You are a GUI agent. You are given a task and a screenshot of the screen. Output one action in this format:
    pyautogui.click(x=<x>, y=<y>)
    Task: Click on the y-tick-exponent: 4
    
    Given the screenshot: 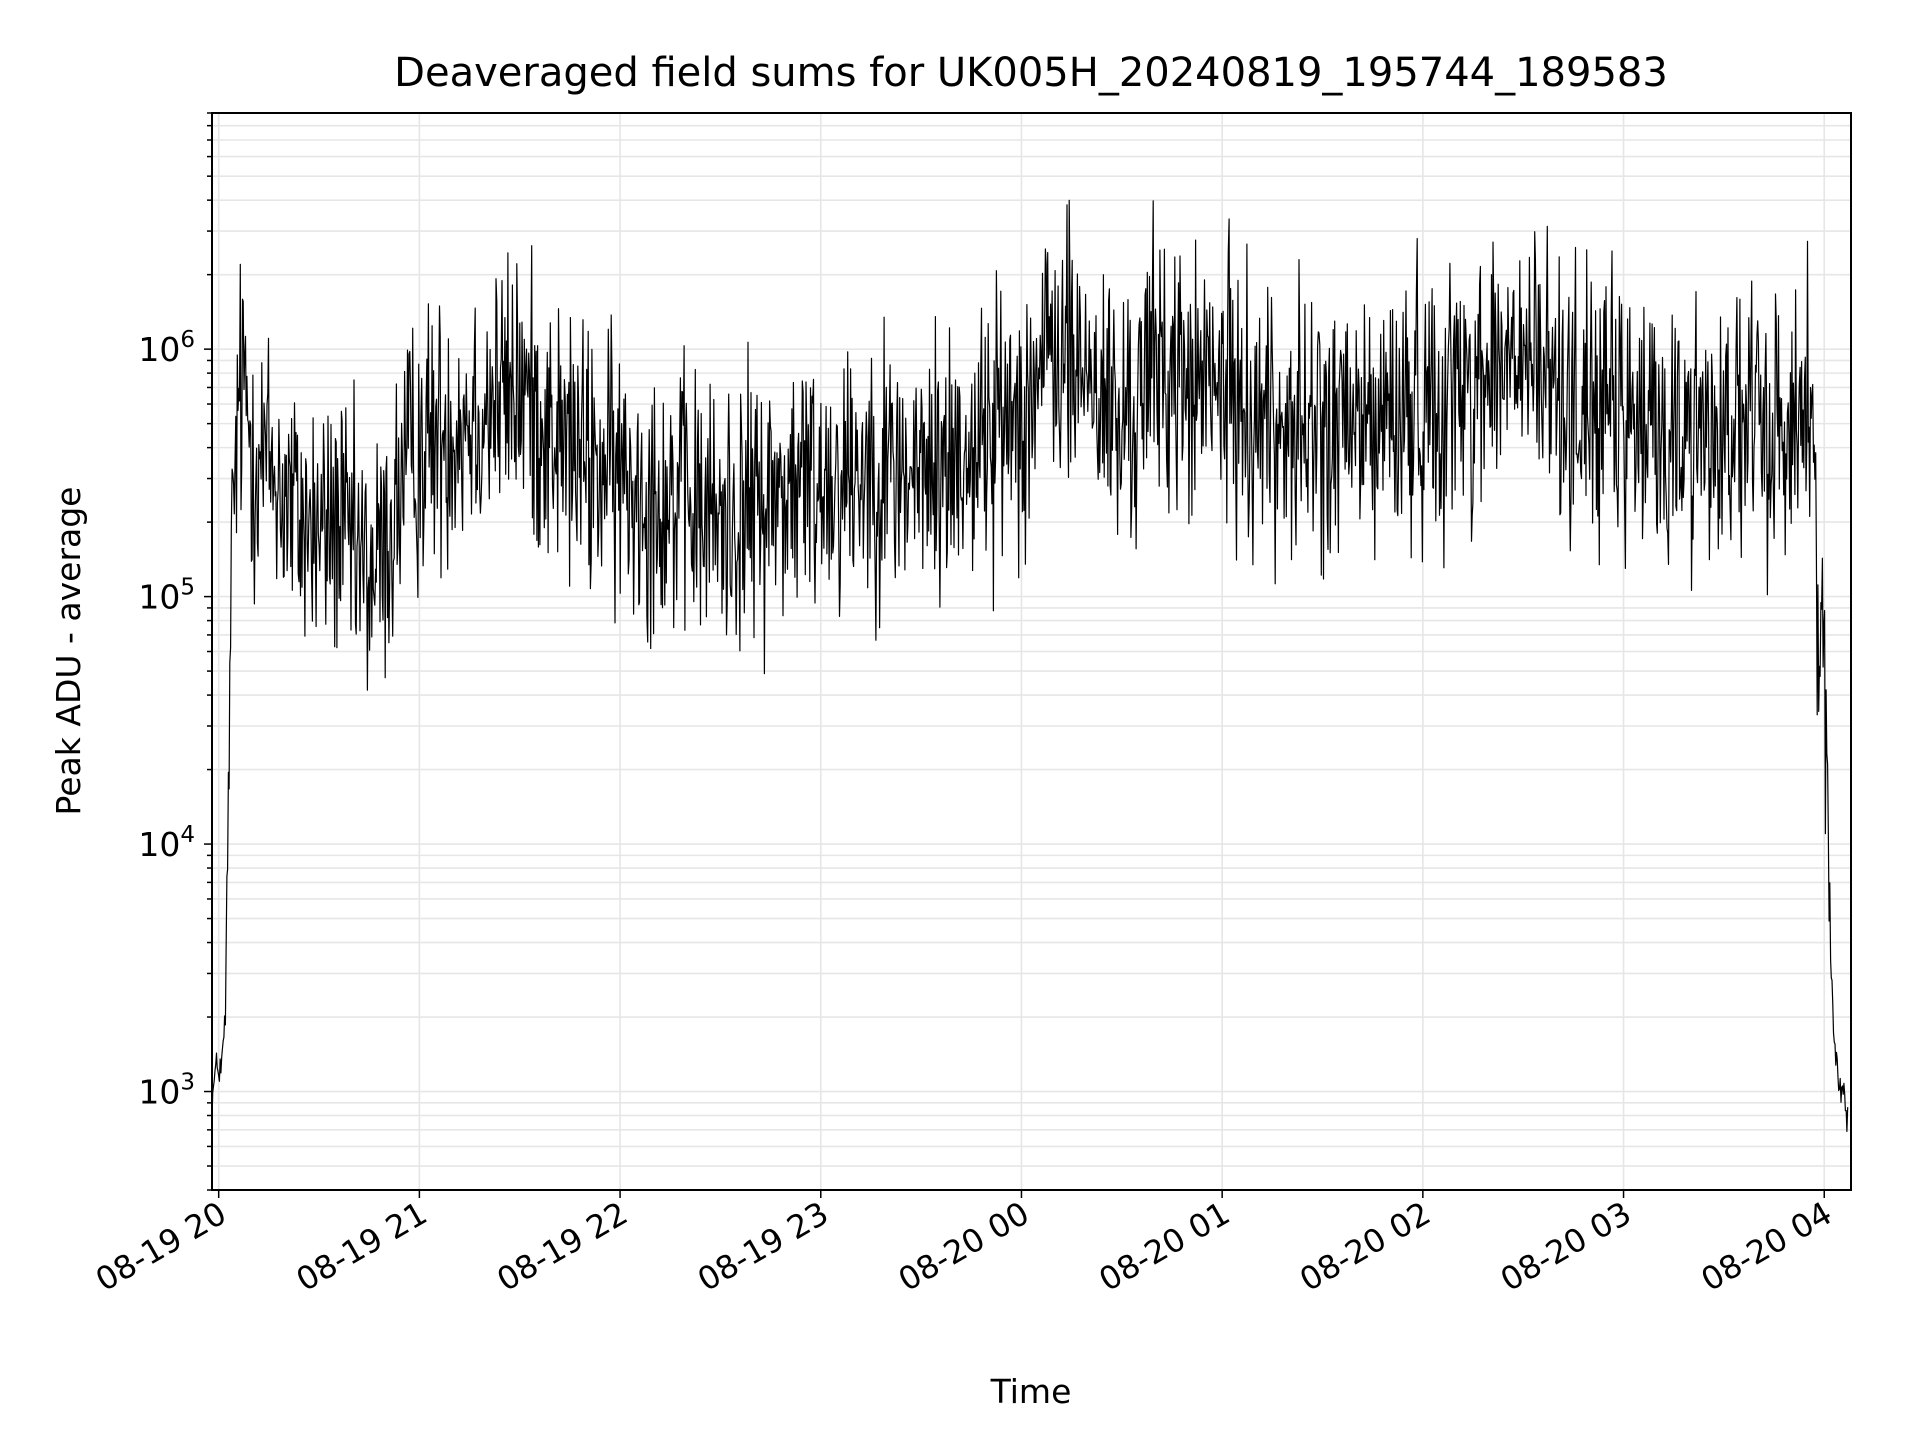 What is the action you would take?
    pyautogui.click(x=187, y=835)
    